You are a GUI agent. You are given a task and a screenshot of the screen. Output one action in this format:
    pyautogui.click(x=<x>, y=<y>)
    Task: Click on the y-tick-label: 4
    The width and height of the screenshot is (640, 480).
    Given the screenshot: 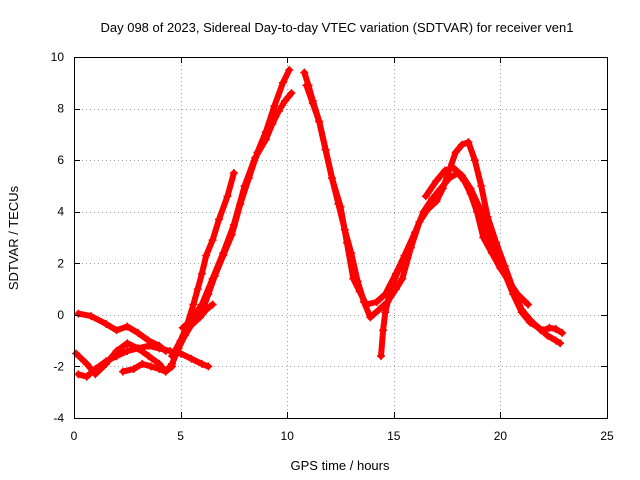 What is the action you would take?
    pyautogui.click(x=60, y=212)
    